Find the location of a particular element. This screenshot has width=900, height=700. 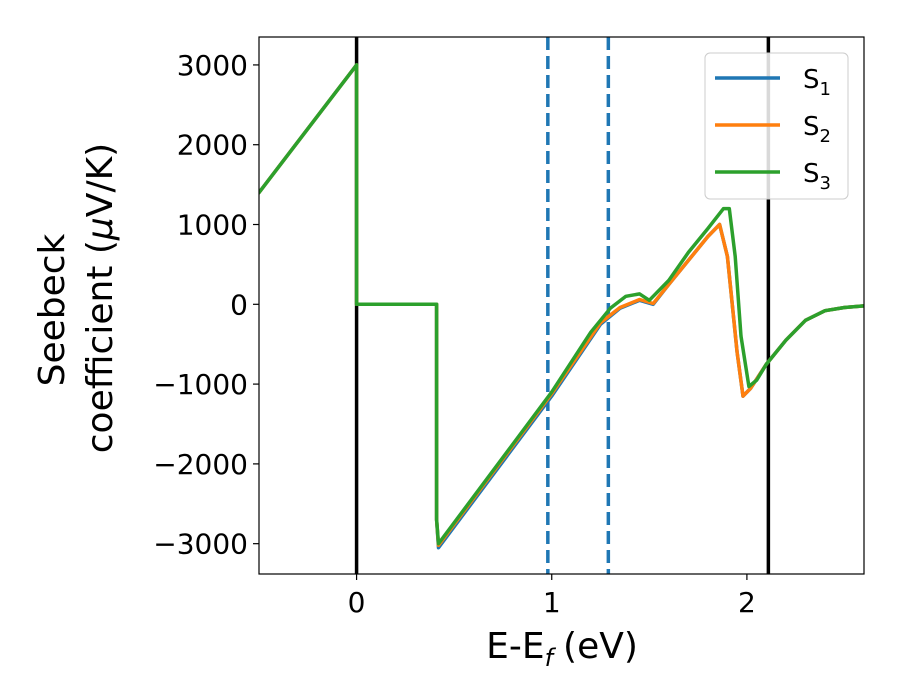

y-axis-label-coefficient: coefficient ( is located at coordinates (100, 346).